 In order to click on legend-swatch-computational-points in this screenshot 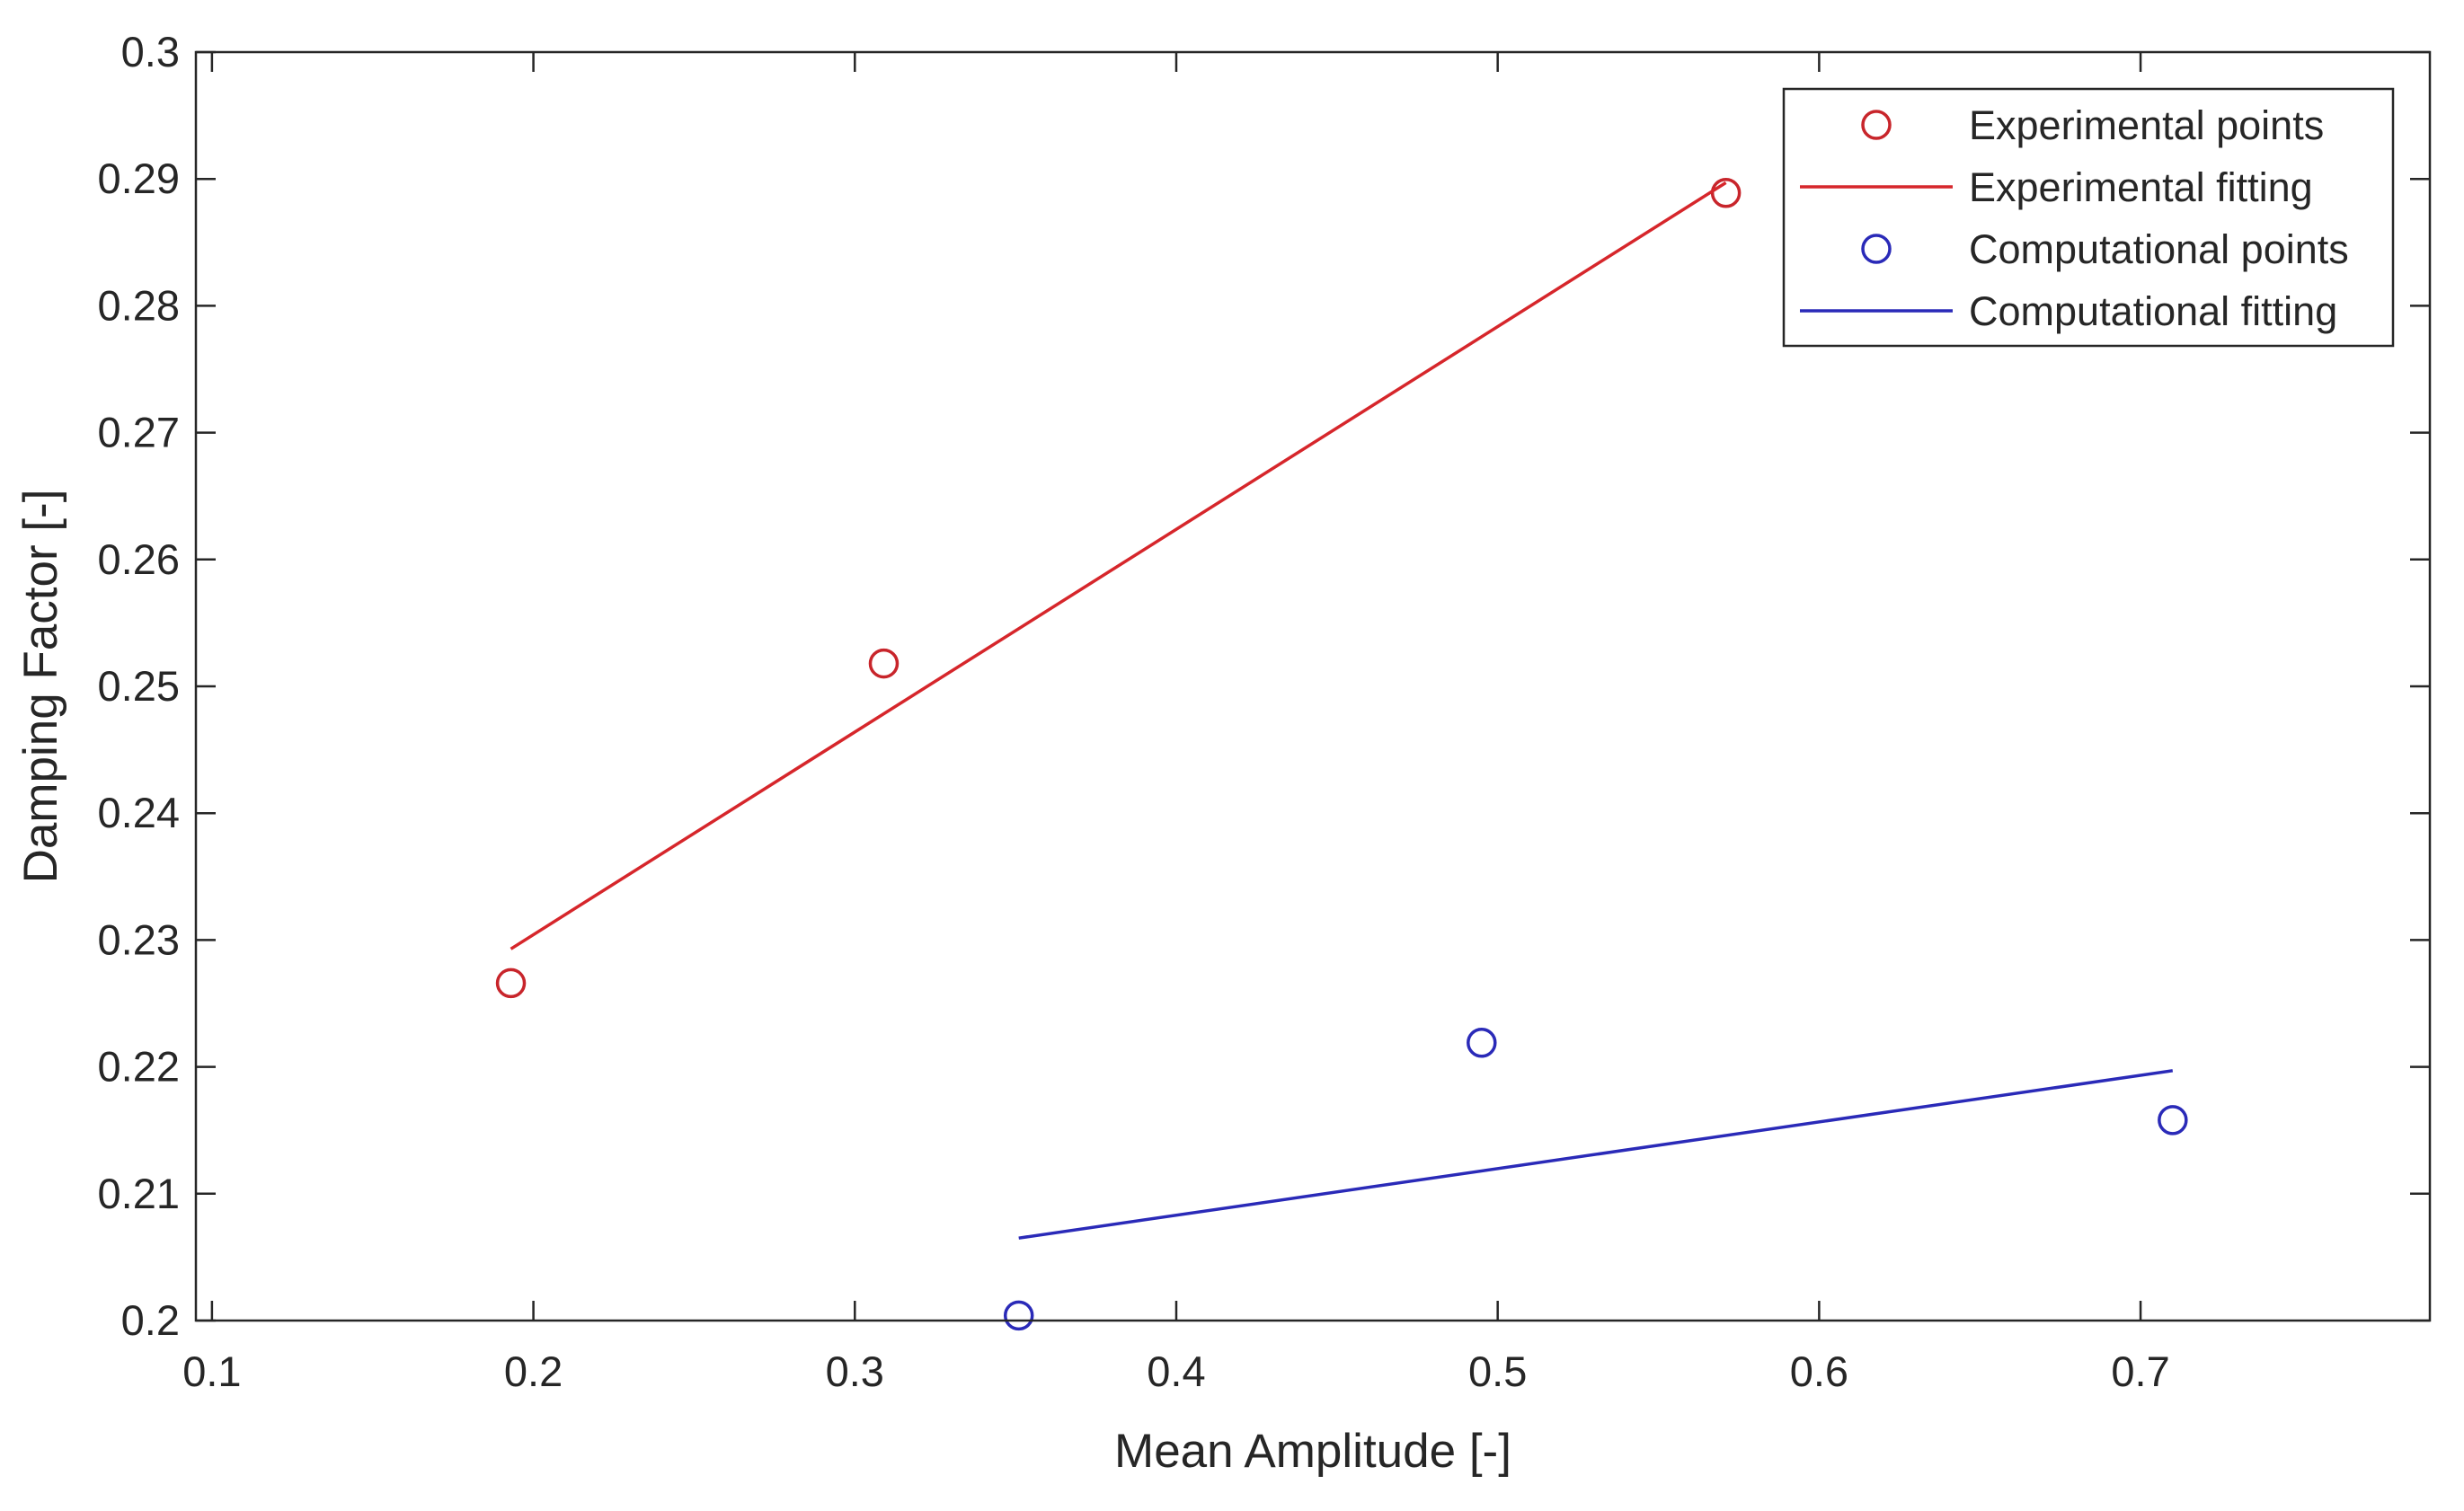, I will do `click(1876, 249)`.